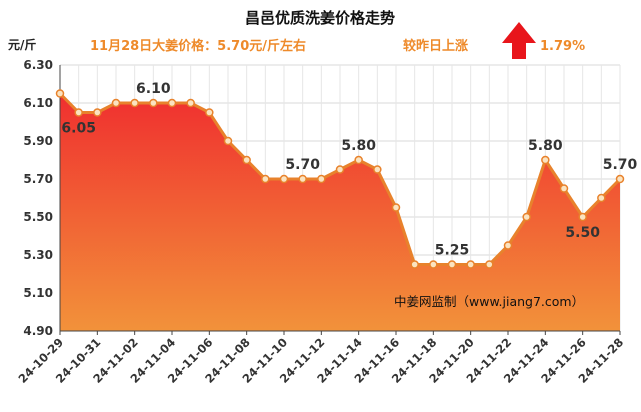  What do you see at coordinates (153, 89) in the screenshot?
I see `data-label: 6.10` at bounding box center [153, 89].